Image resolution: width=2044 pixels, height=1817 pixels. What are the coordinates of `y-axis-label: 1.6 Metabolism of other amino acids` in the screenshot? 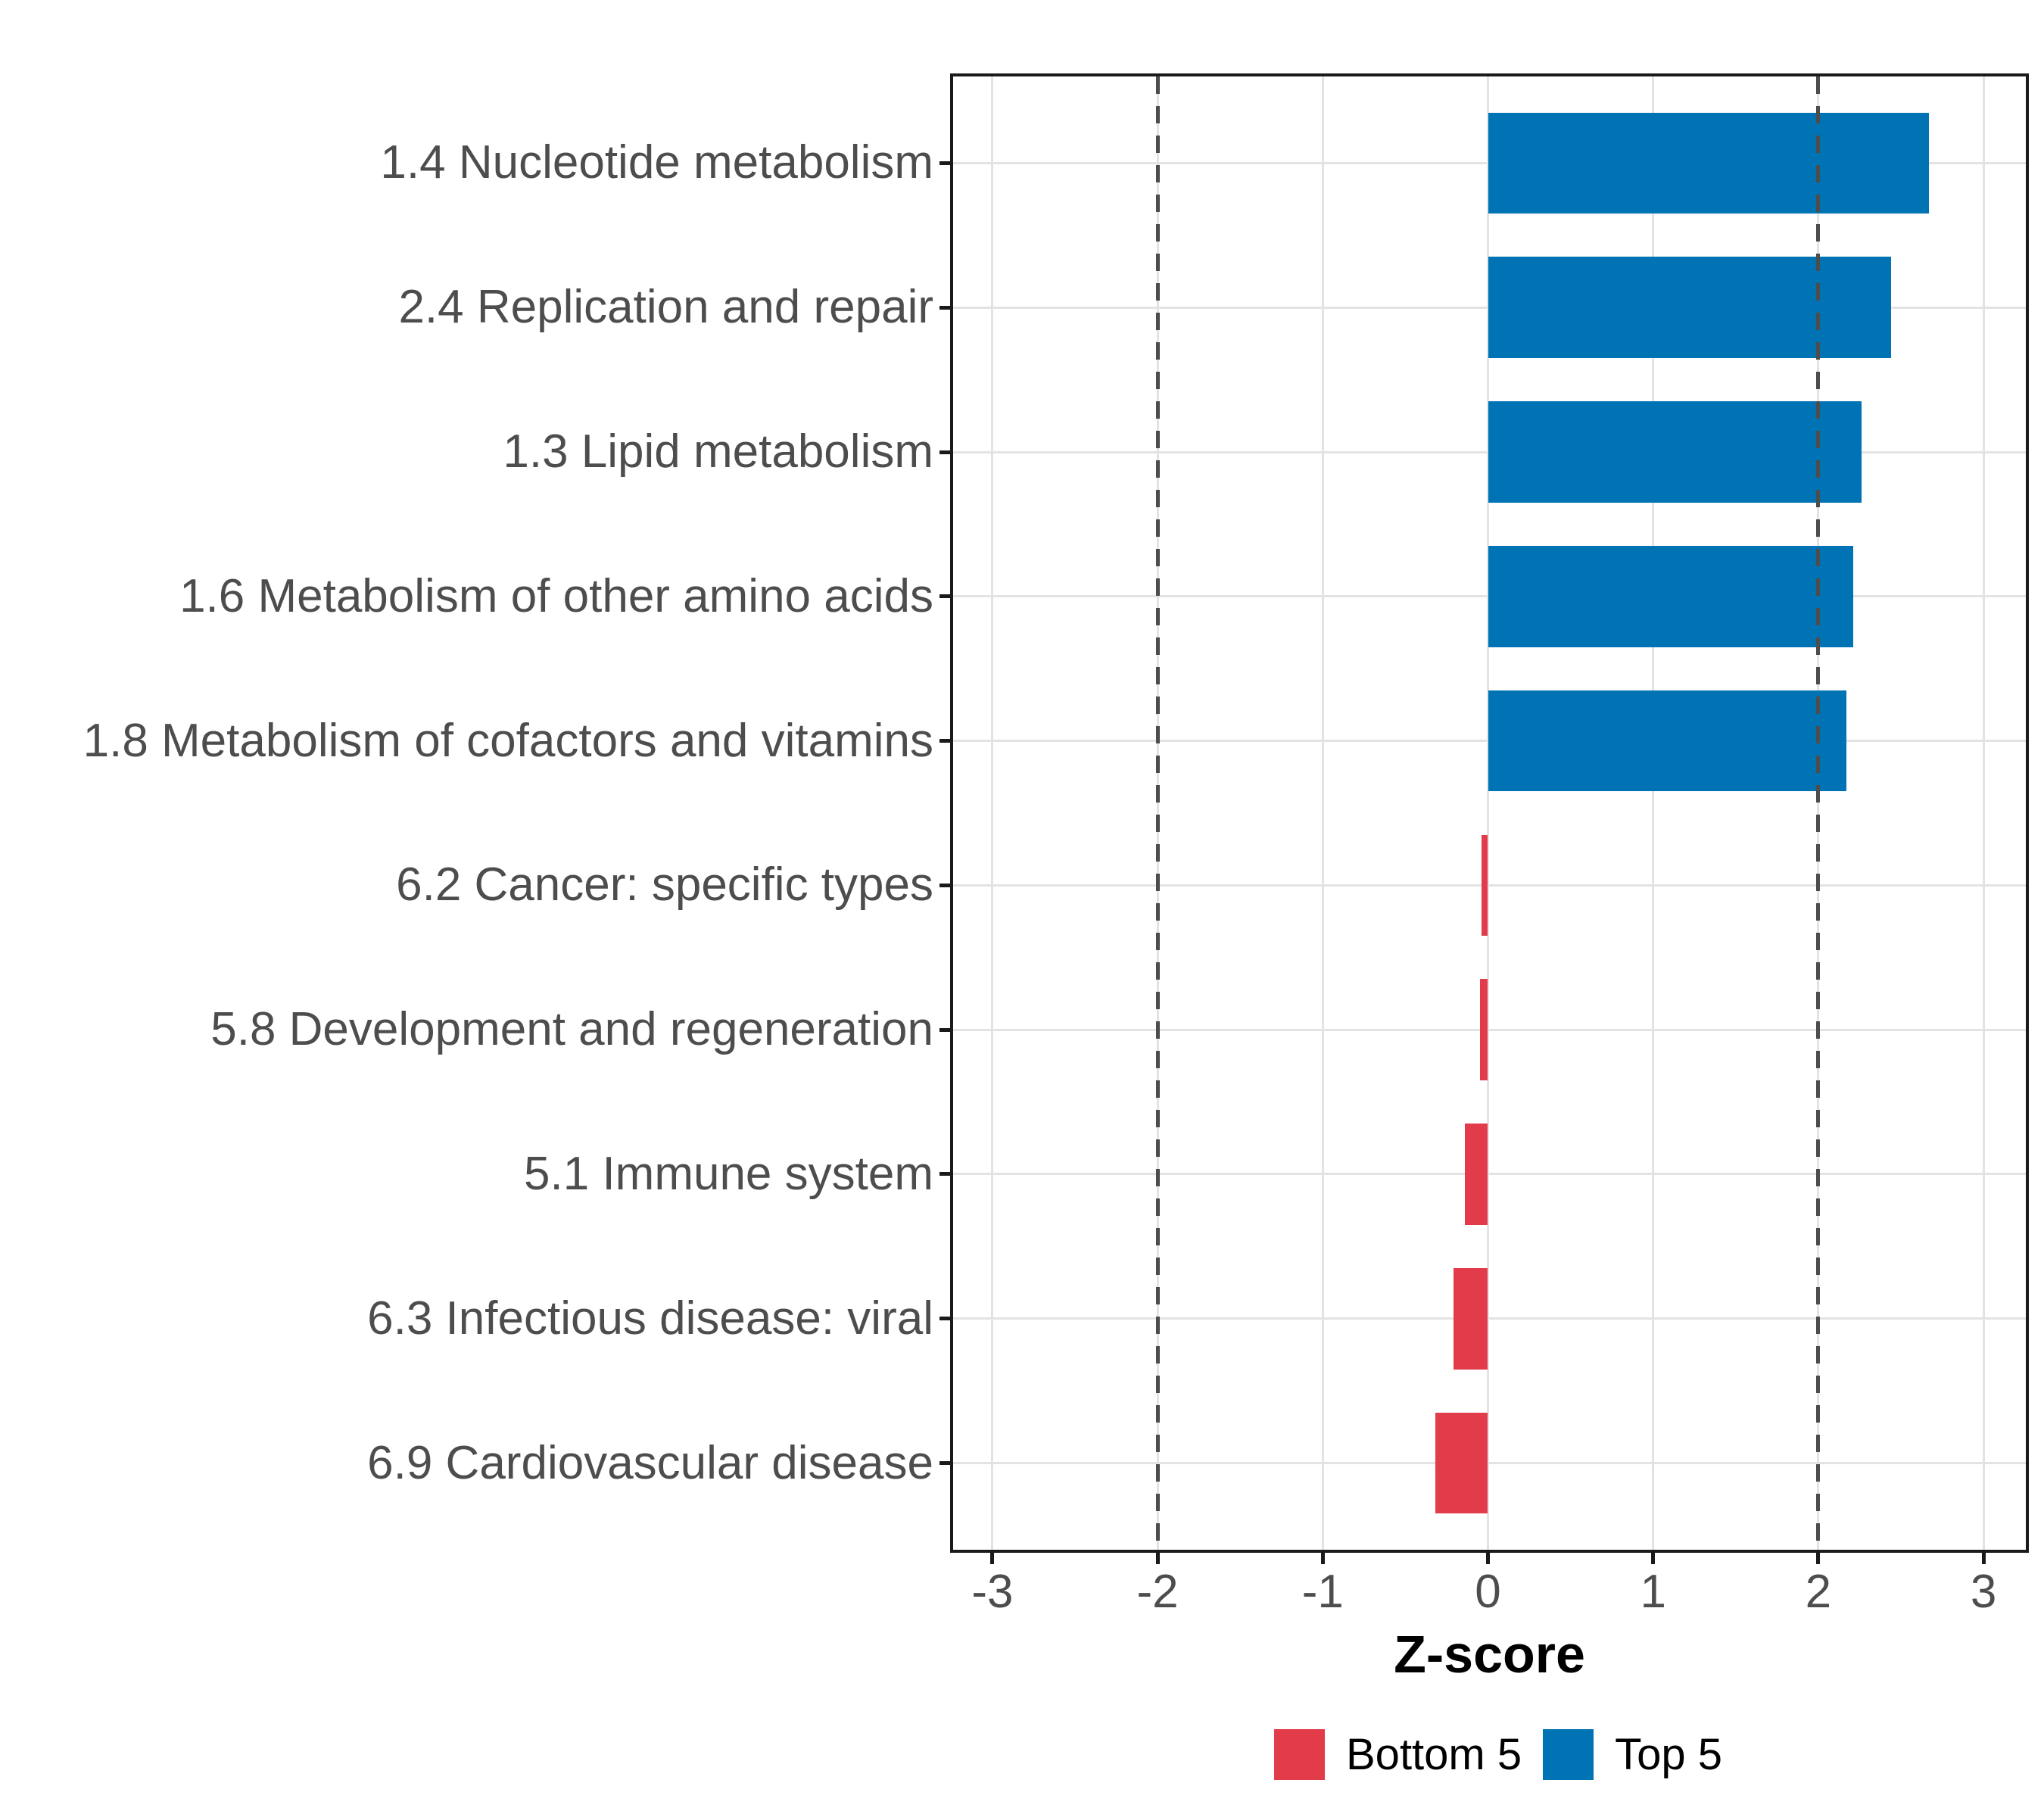 It's located at (556, 595).